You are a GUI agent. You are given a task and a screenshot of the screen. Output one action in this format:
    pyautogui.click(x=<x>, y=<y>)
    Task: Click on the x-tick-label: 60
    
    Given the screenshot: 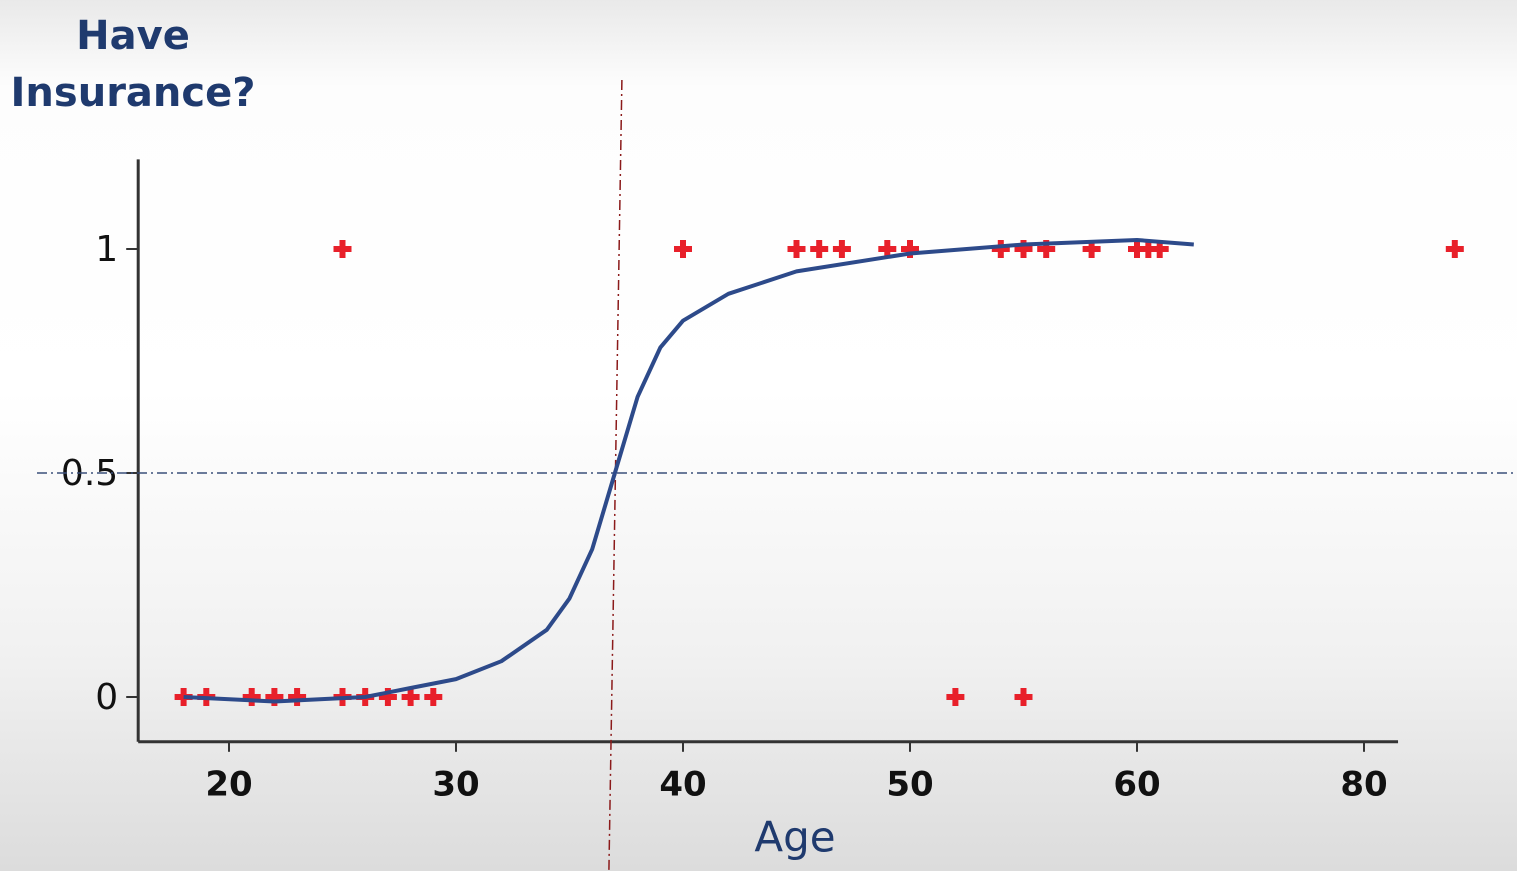 What is the action you would take?
    pyautogui.click(x=1136, y=784)
    